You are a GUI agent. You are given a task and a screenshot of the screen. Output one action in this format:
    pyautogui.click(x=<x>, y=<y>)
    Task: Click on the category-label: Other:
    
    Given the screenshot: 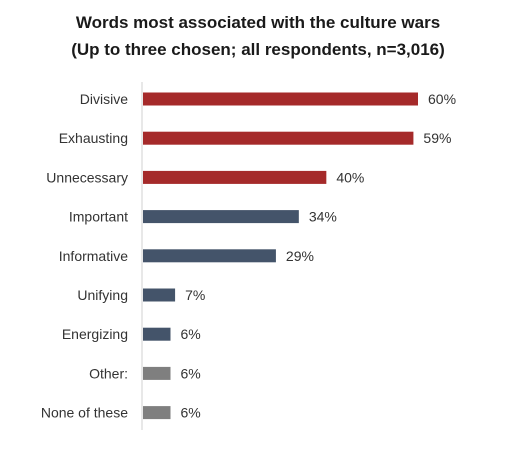 What is the action you would take?
    pyautogui.click(x=108, y=373)
    